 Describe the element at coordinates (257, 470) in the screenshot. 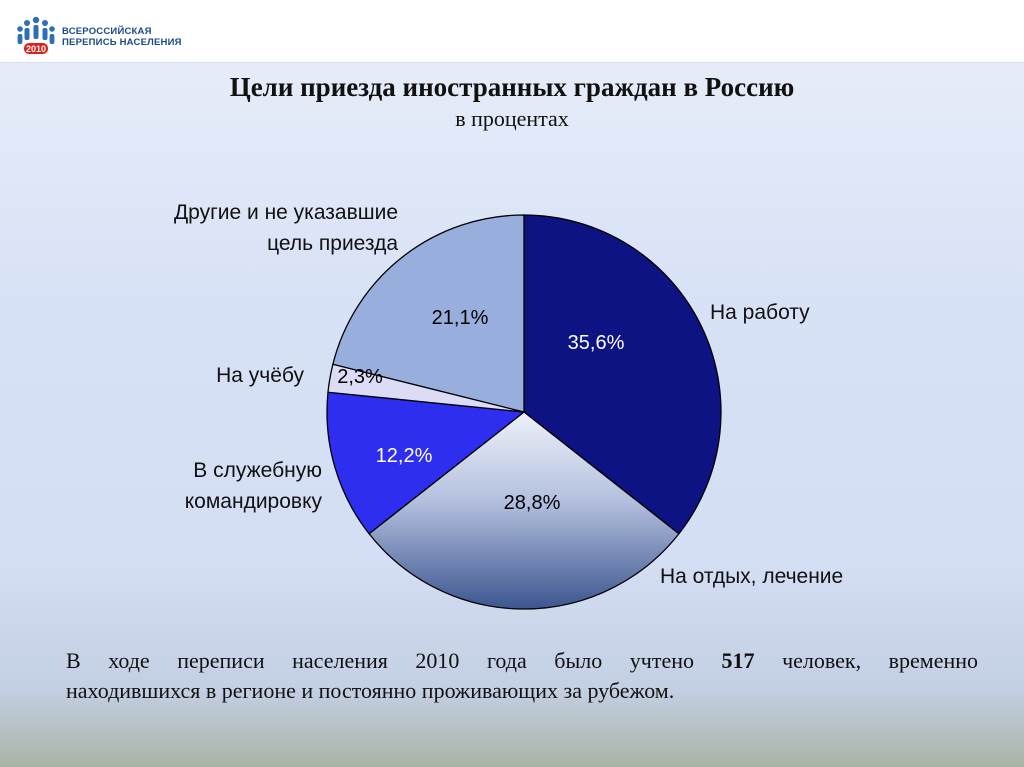

I see `category-label-business-line: В служебную` at that location.